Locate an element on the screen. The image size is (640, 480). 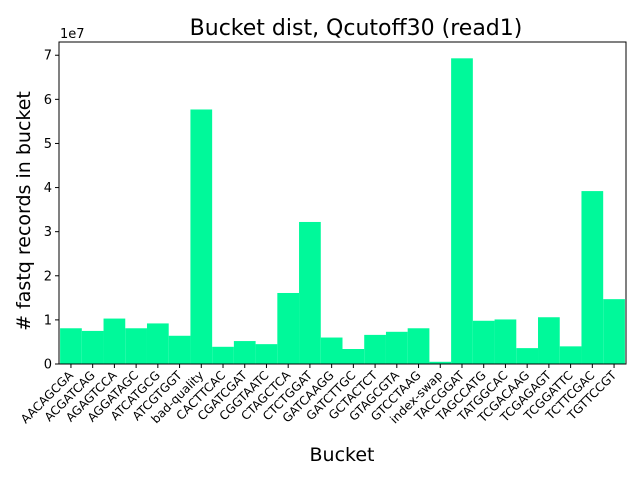
bar-GCTACTCT is located at coordinates (375, 349).